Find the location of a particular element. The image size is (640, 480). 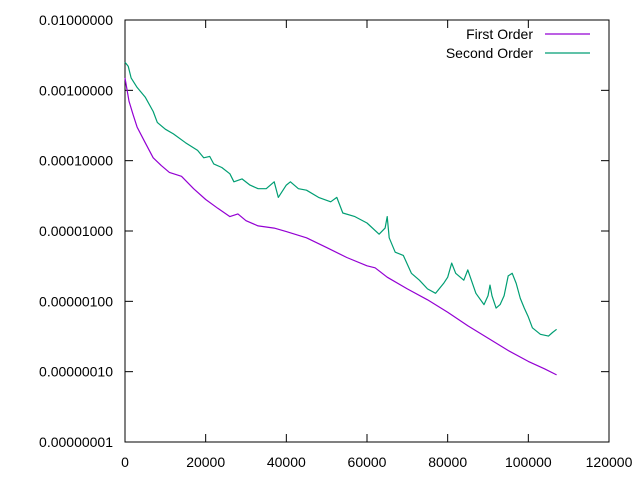

x-tick-label: 20000 is located at coordinates (205, 462).